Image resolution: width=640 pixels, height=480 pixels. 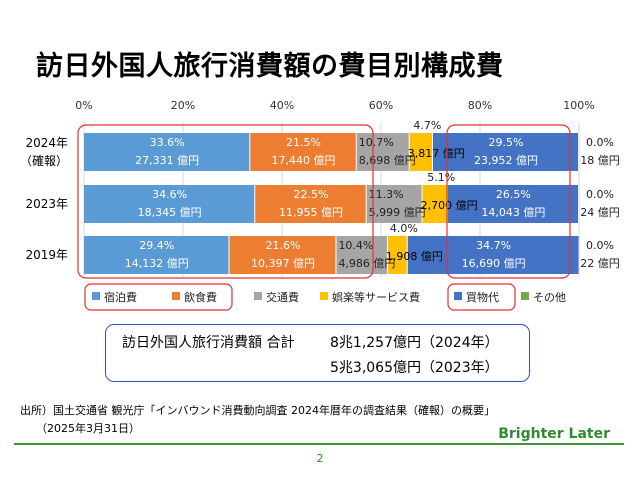 I want to click on data-label-amount: 18,345 億円, so click(x=170, y=212).